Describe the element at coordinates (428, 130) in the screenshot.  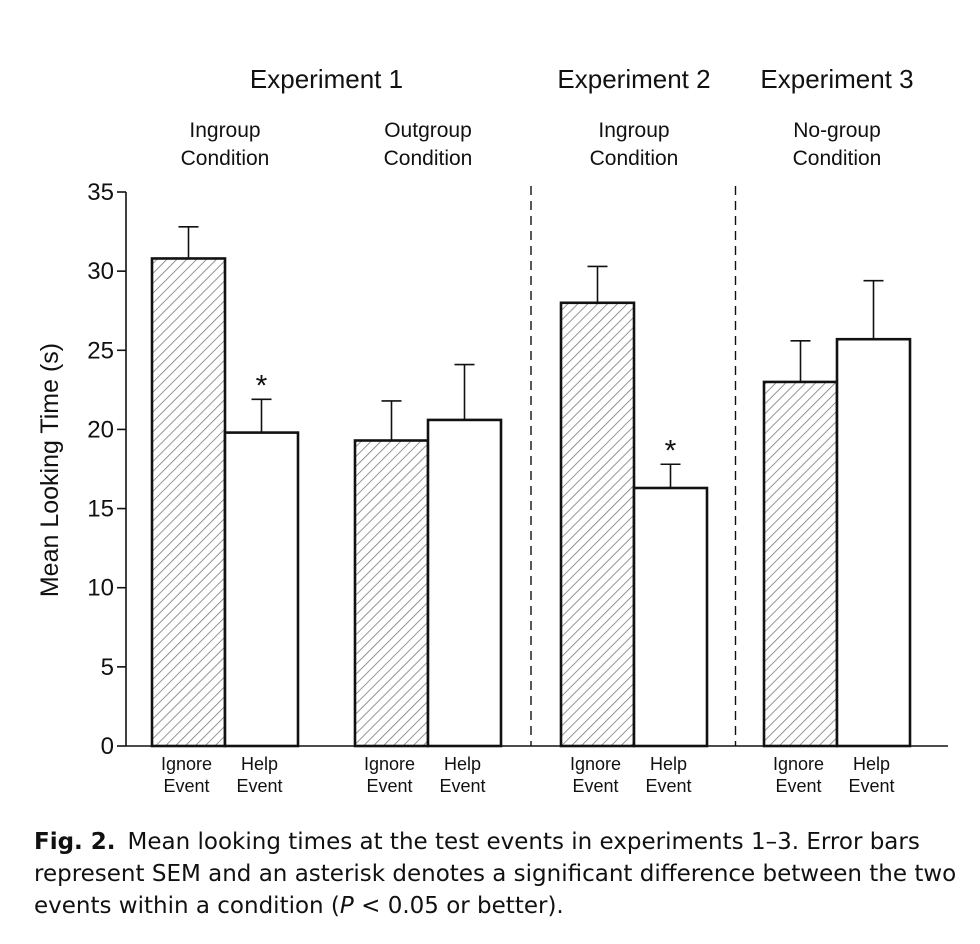
I see `condition-label: Outgroup` at that location.